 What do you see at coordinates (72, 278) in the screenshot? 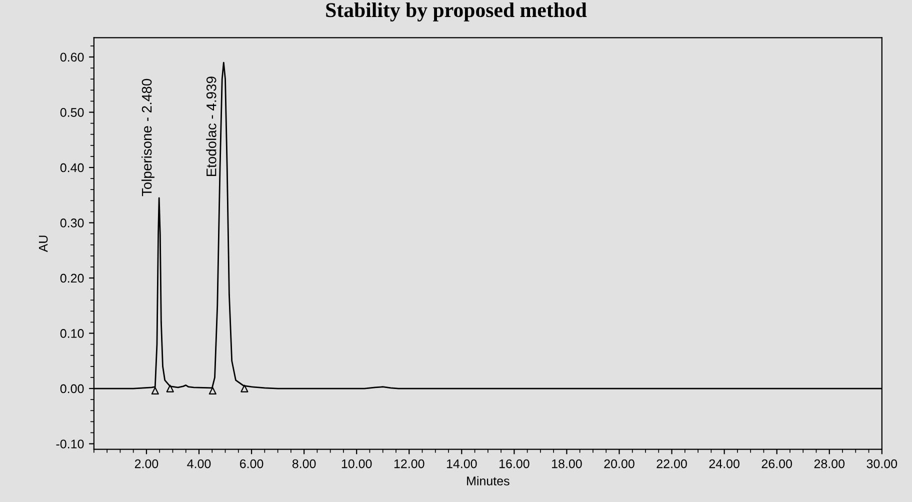
I see `y-tick-label: 0.20` at bounding box center [72, 278].